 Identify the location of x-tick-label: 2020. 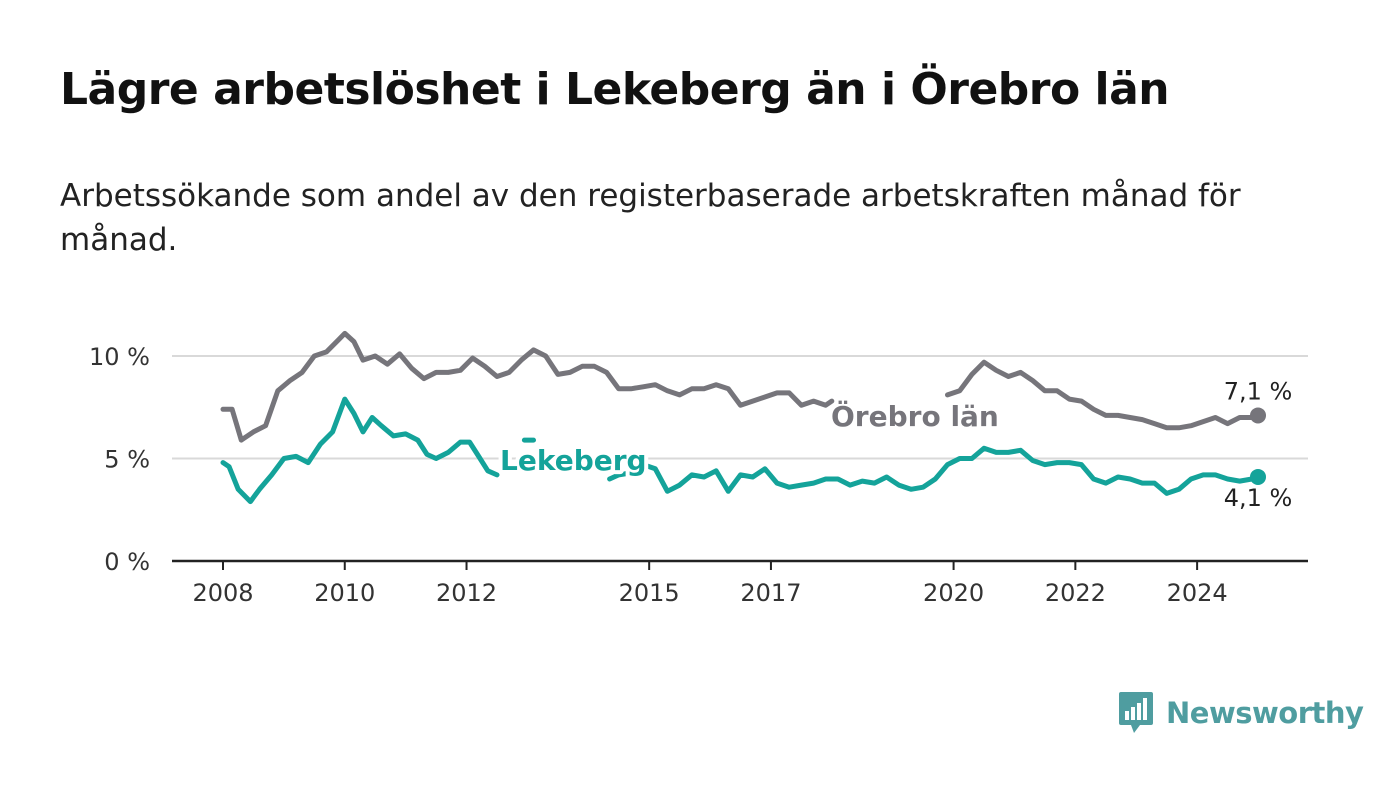
(953, 593).